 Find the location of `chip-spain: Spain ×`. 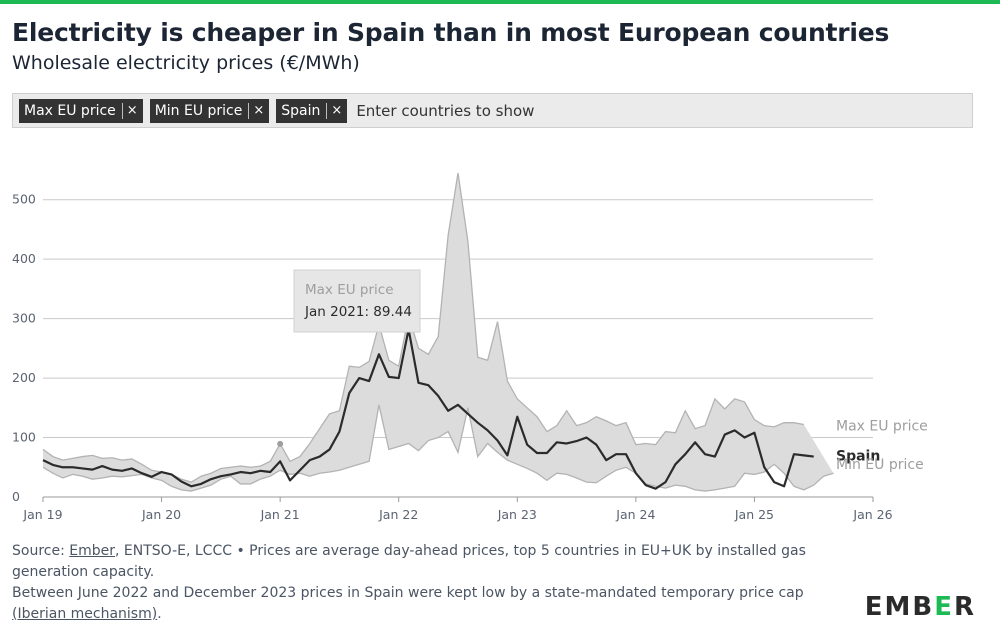

chip-spain: Spain × is located at coordinates (312, 110).